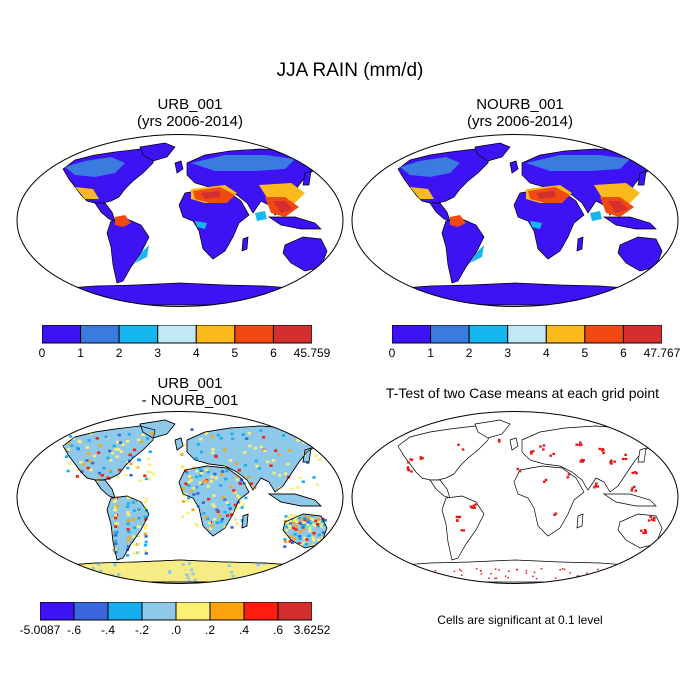  I want to click on colorbar-tick-label: .2, so click(210, 630).